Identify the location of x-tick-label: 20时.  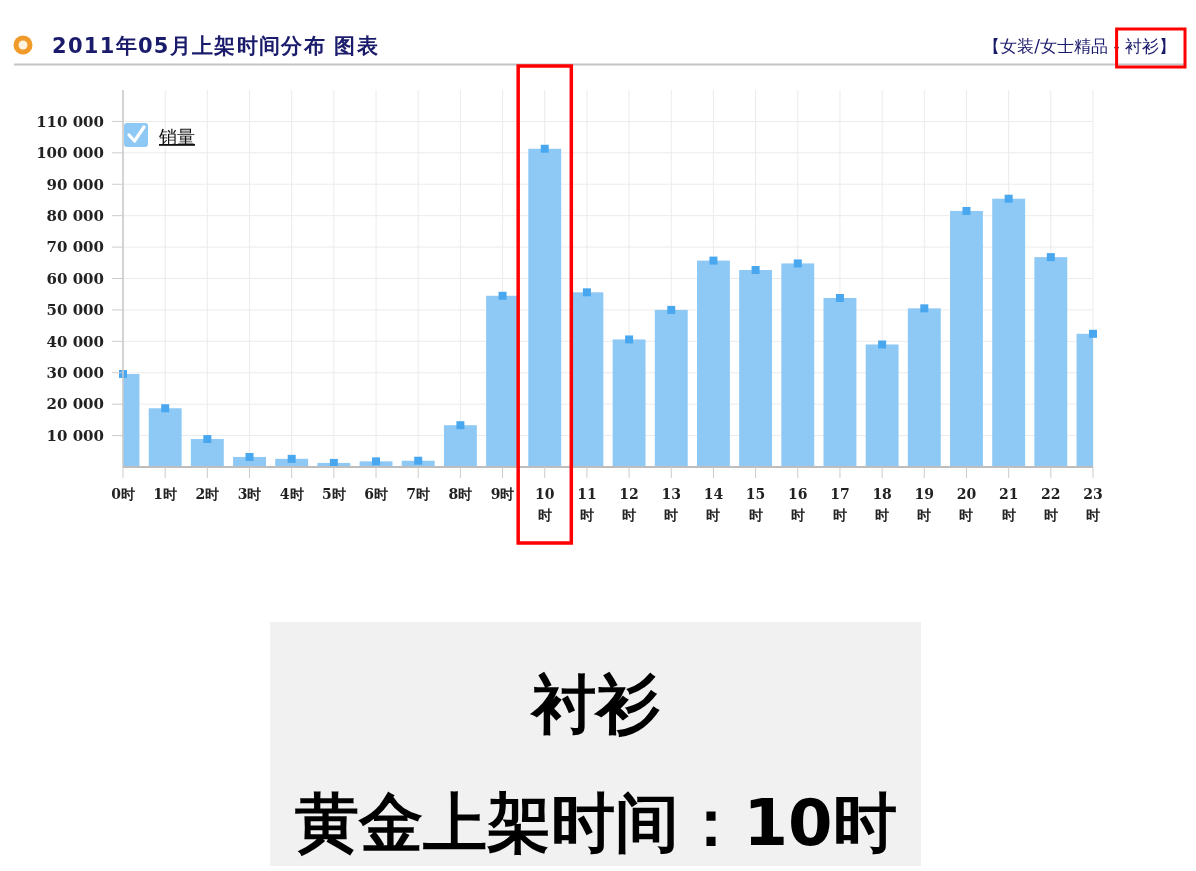
(966, 504).